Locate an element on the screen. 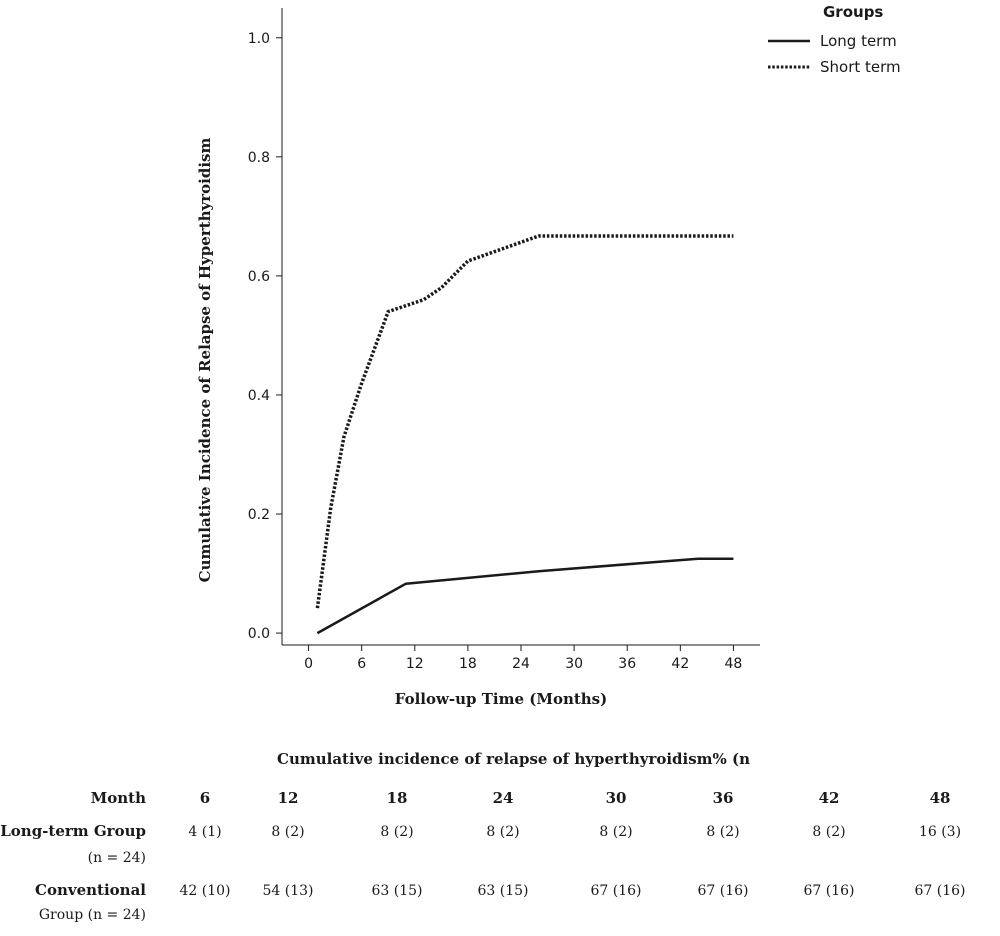 This screenshot has width=1000, height=936. y-tick-label: 0.0 is located at coordinates (259, 634).